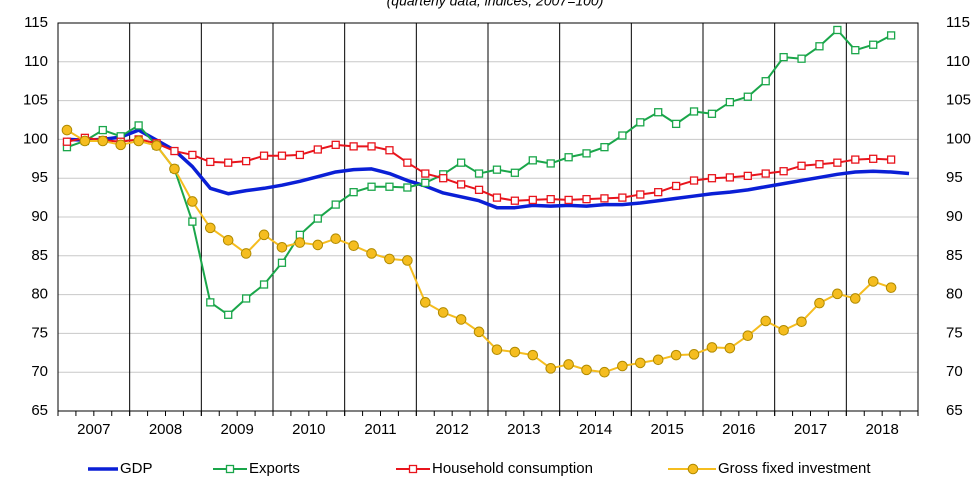  I want to click on x-tick-label: 2013, so click(523, 429).